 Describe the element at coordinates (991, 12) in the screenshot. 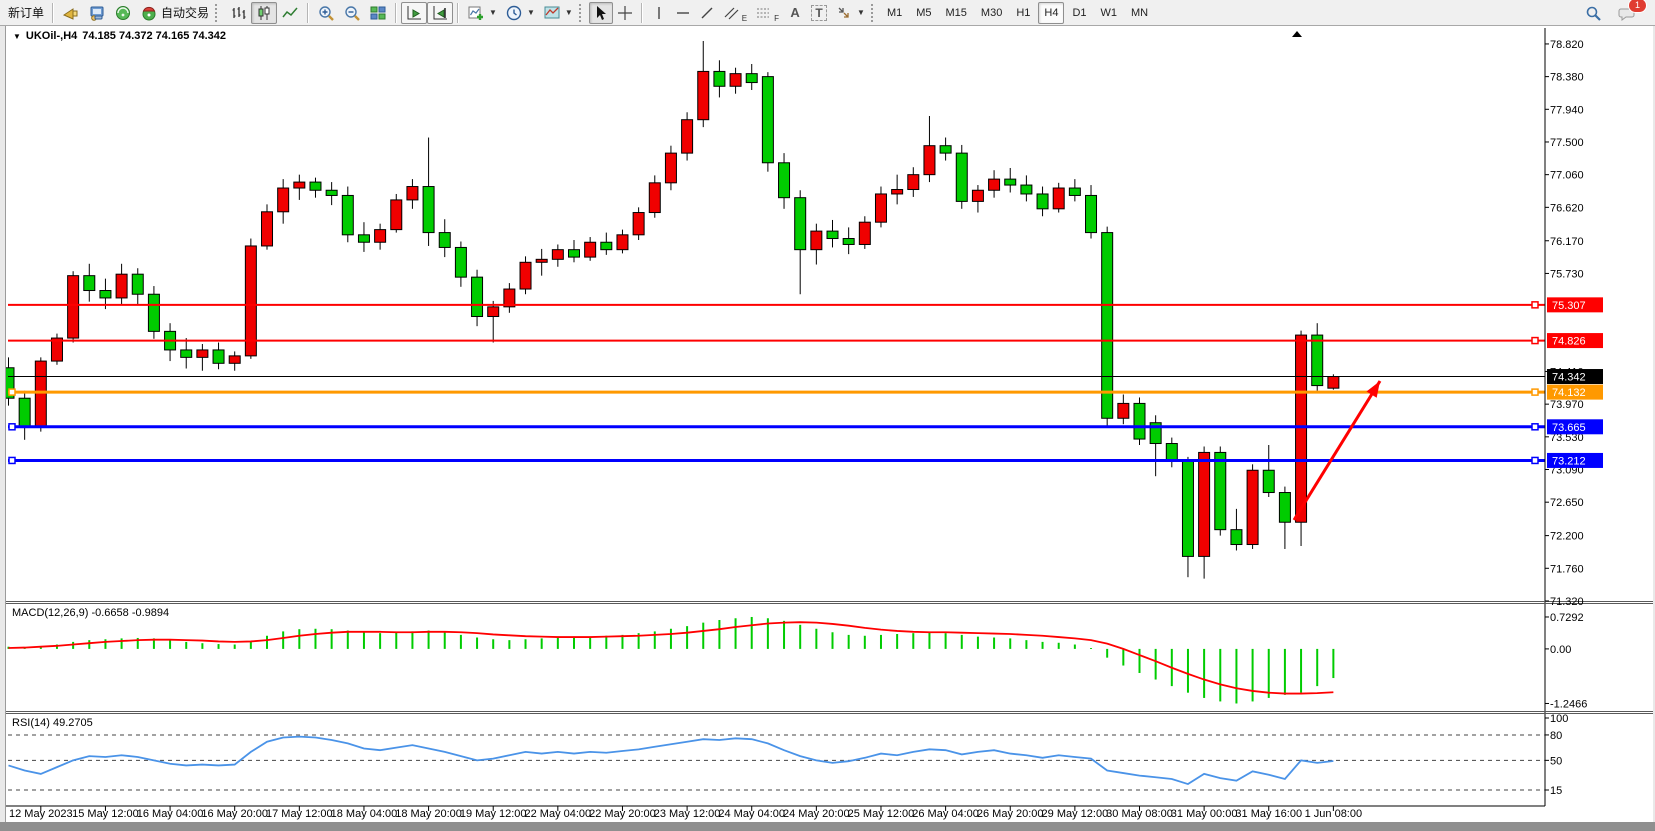

I see `timeframe-button-M30: M30` at that location.